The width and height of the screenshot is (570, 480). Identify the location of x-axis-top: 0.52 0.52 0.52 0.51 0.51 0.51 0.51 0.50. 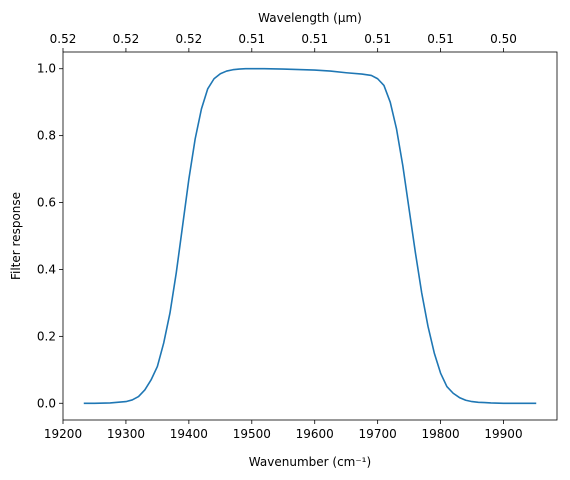
(283, 42).